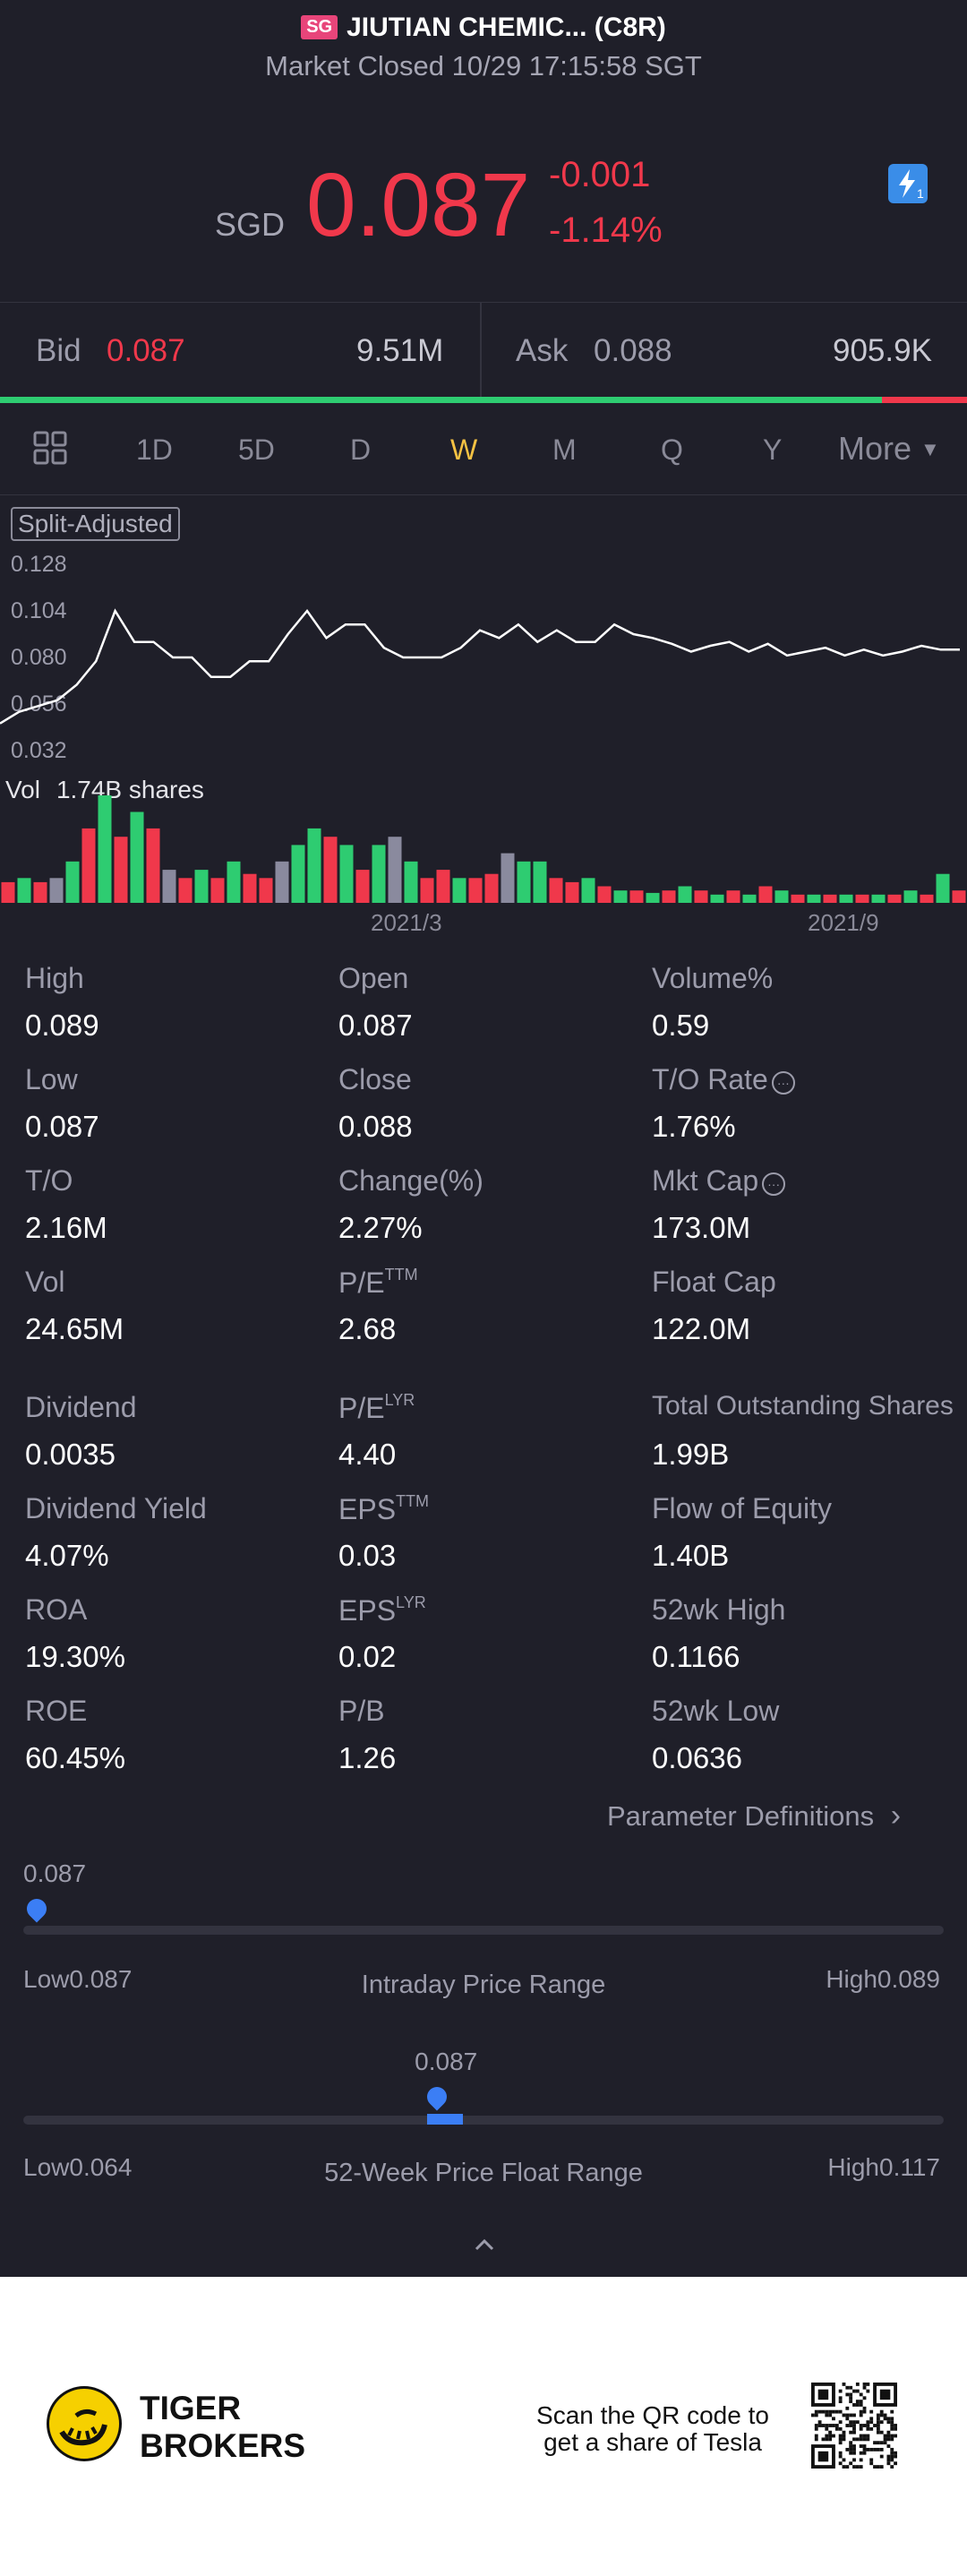 The image size is (967, 2576). I want to click on scan-prompt-line1: Scan the QR code to, so click(652, 2415).